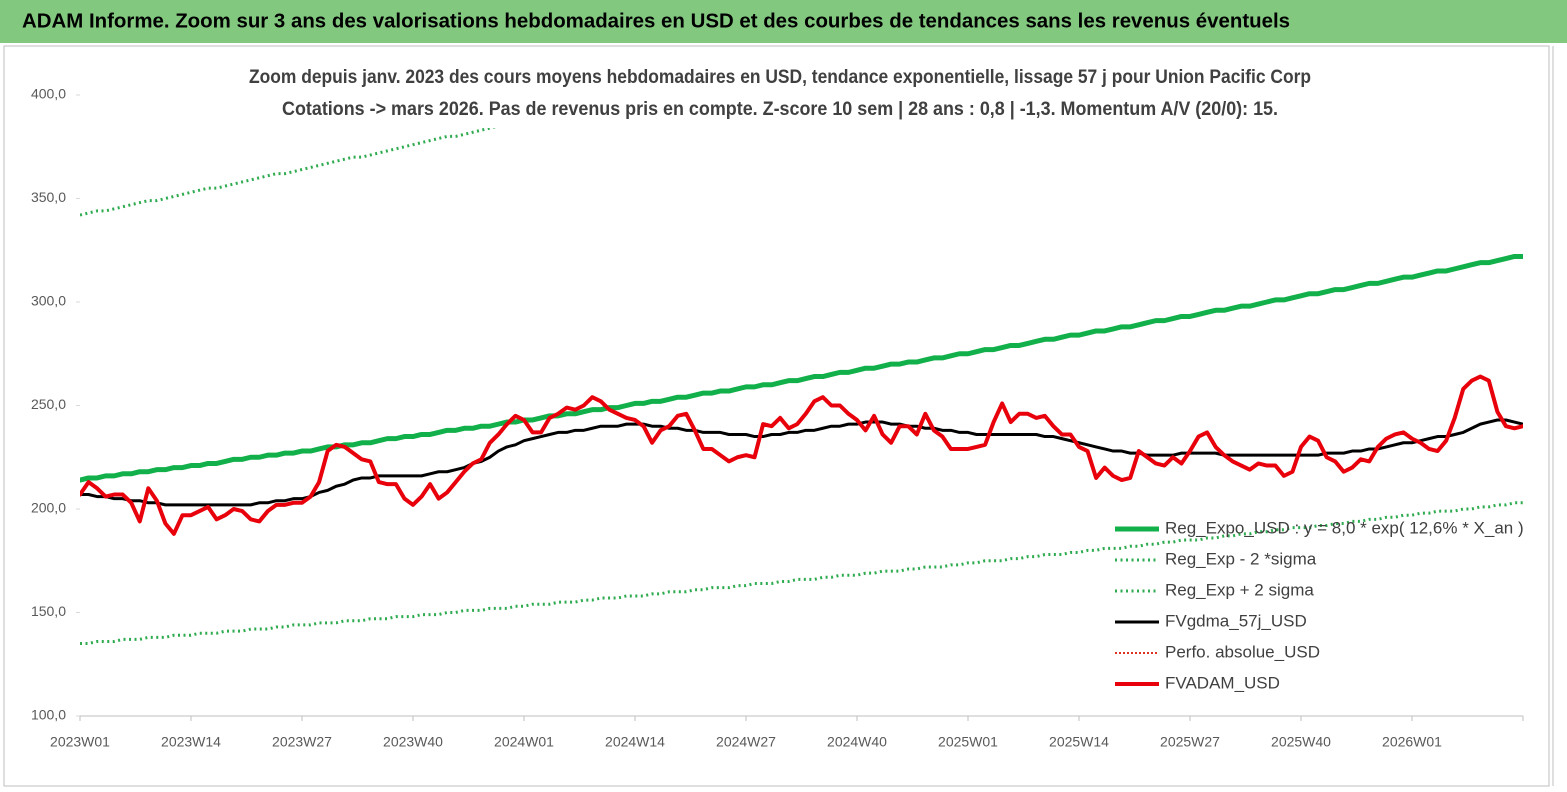 The width and height of the screenshot is (1567, 792). I want to click on legend-label: FVADAM_USD, so click(1222, 682).